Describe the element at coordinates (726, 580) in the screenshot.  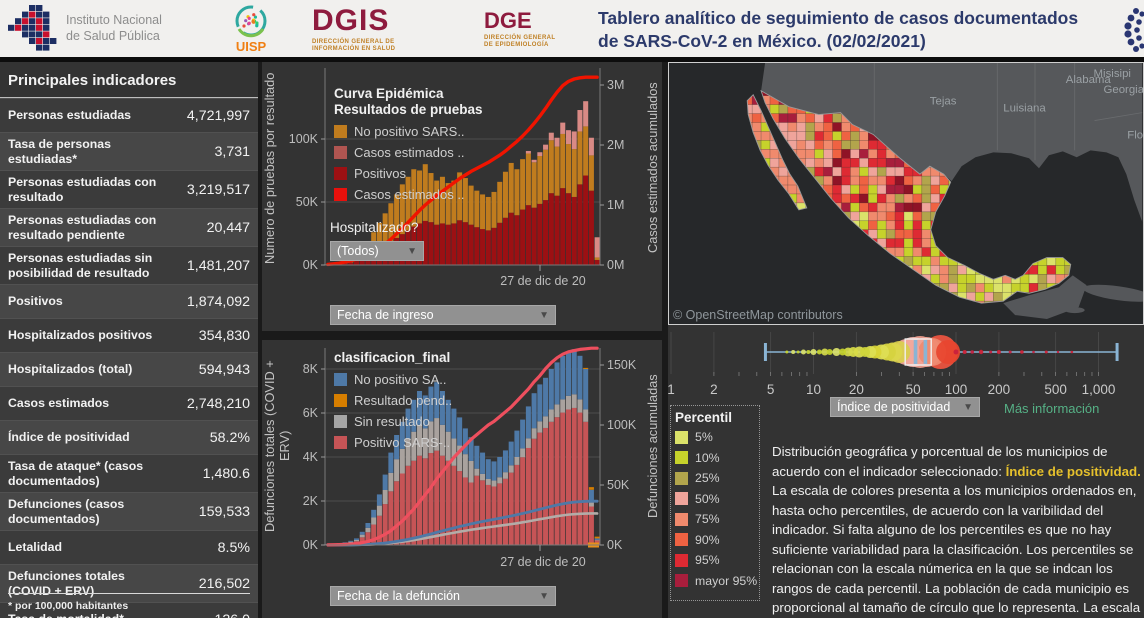
I see `percentile-label: mayor 95%` at that location.